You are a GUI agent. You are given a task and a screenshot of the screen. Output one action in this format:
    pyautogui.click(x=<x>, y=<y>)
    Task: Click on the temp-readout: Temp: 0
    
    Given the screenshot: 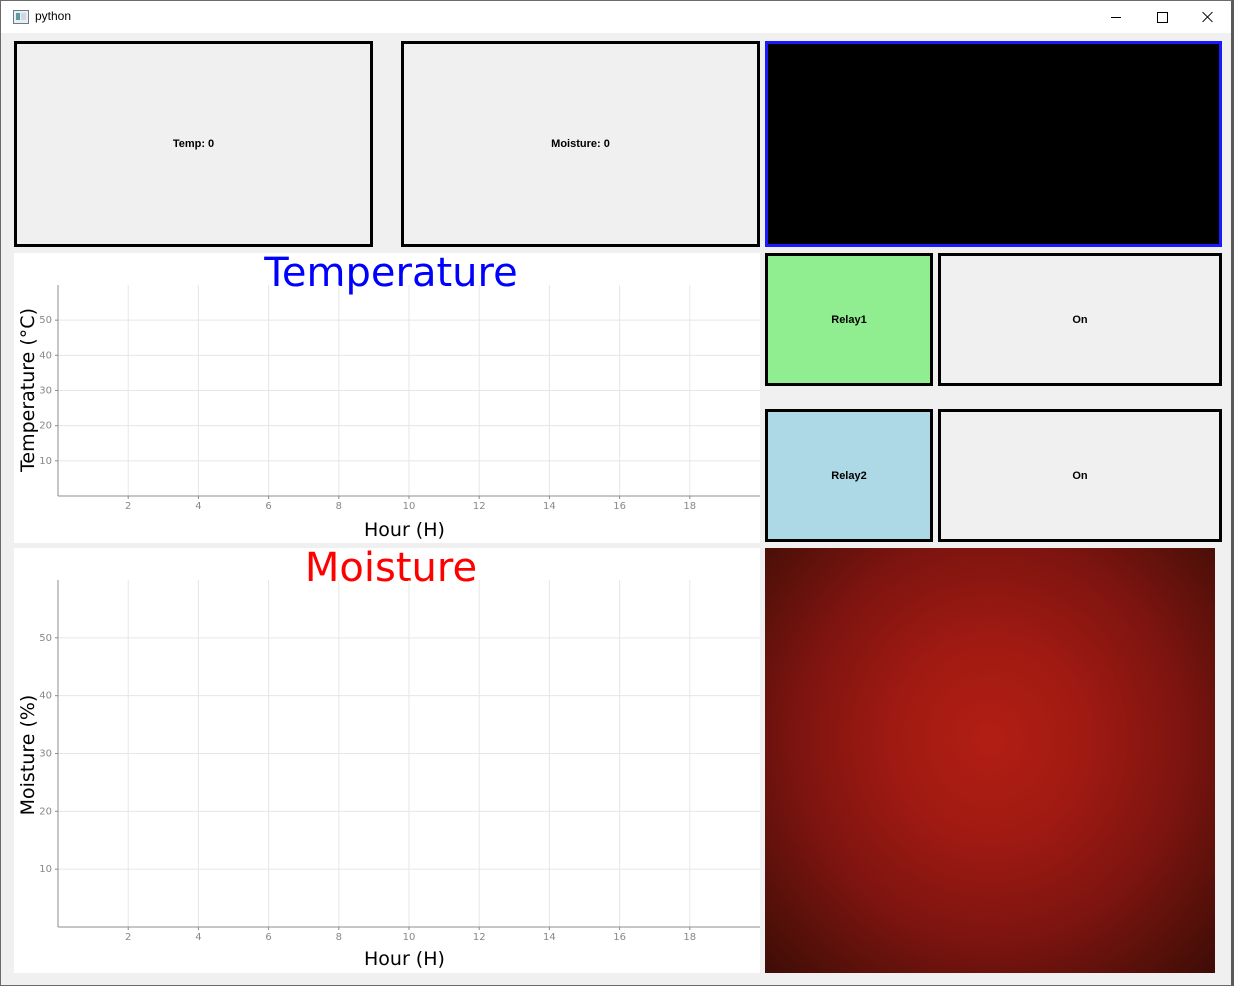 What is the action you would take?
    pyautogui.click(x=193, y=144)
    